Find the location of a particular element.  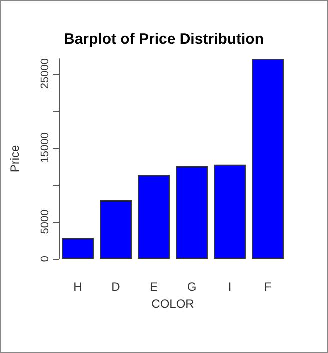

x-axis-title: COLOR is located at coordinates (173, 303).